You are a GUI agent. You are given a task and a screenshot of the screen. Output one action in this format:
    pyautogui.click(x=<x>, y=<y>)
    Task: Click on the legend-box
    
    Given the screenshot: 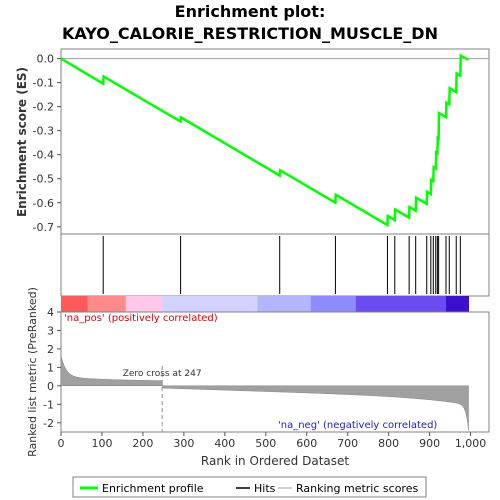 What is the action you would take?
    pyautogui.click(x=249, y=487)
    